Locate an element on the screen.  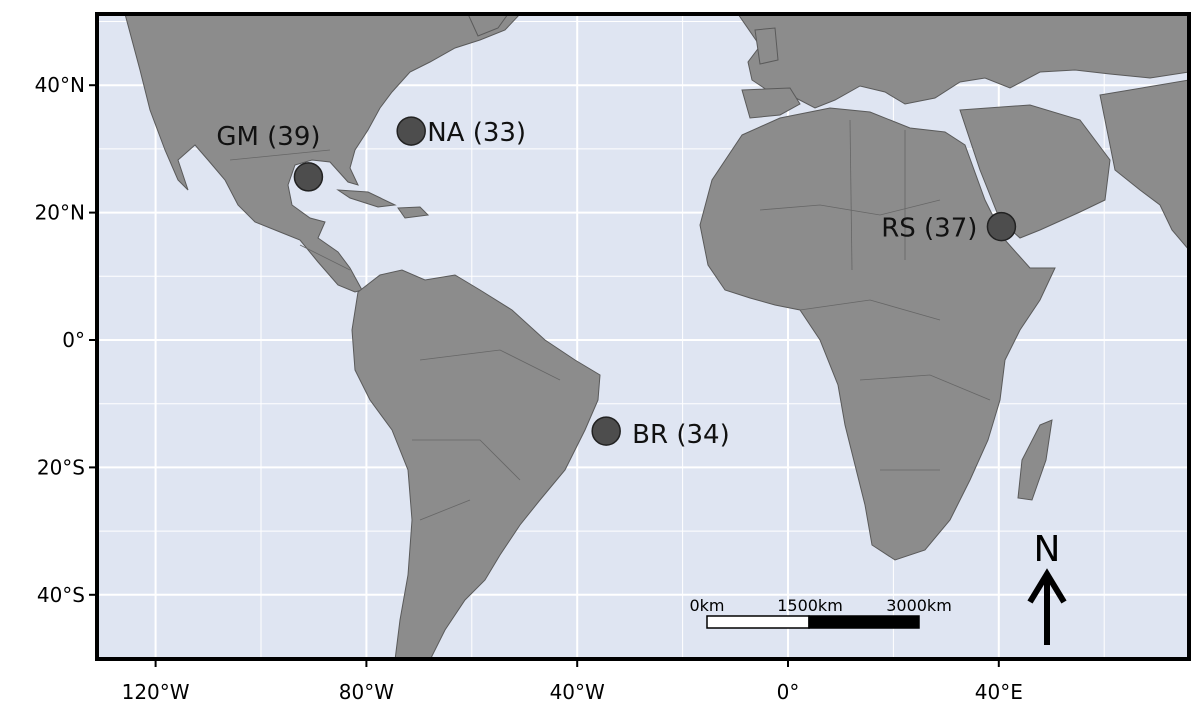
hispaniola is located at coordinates (413, 212).